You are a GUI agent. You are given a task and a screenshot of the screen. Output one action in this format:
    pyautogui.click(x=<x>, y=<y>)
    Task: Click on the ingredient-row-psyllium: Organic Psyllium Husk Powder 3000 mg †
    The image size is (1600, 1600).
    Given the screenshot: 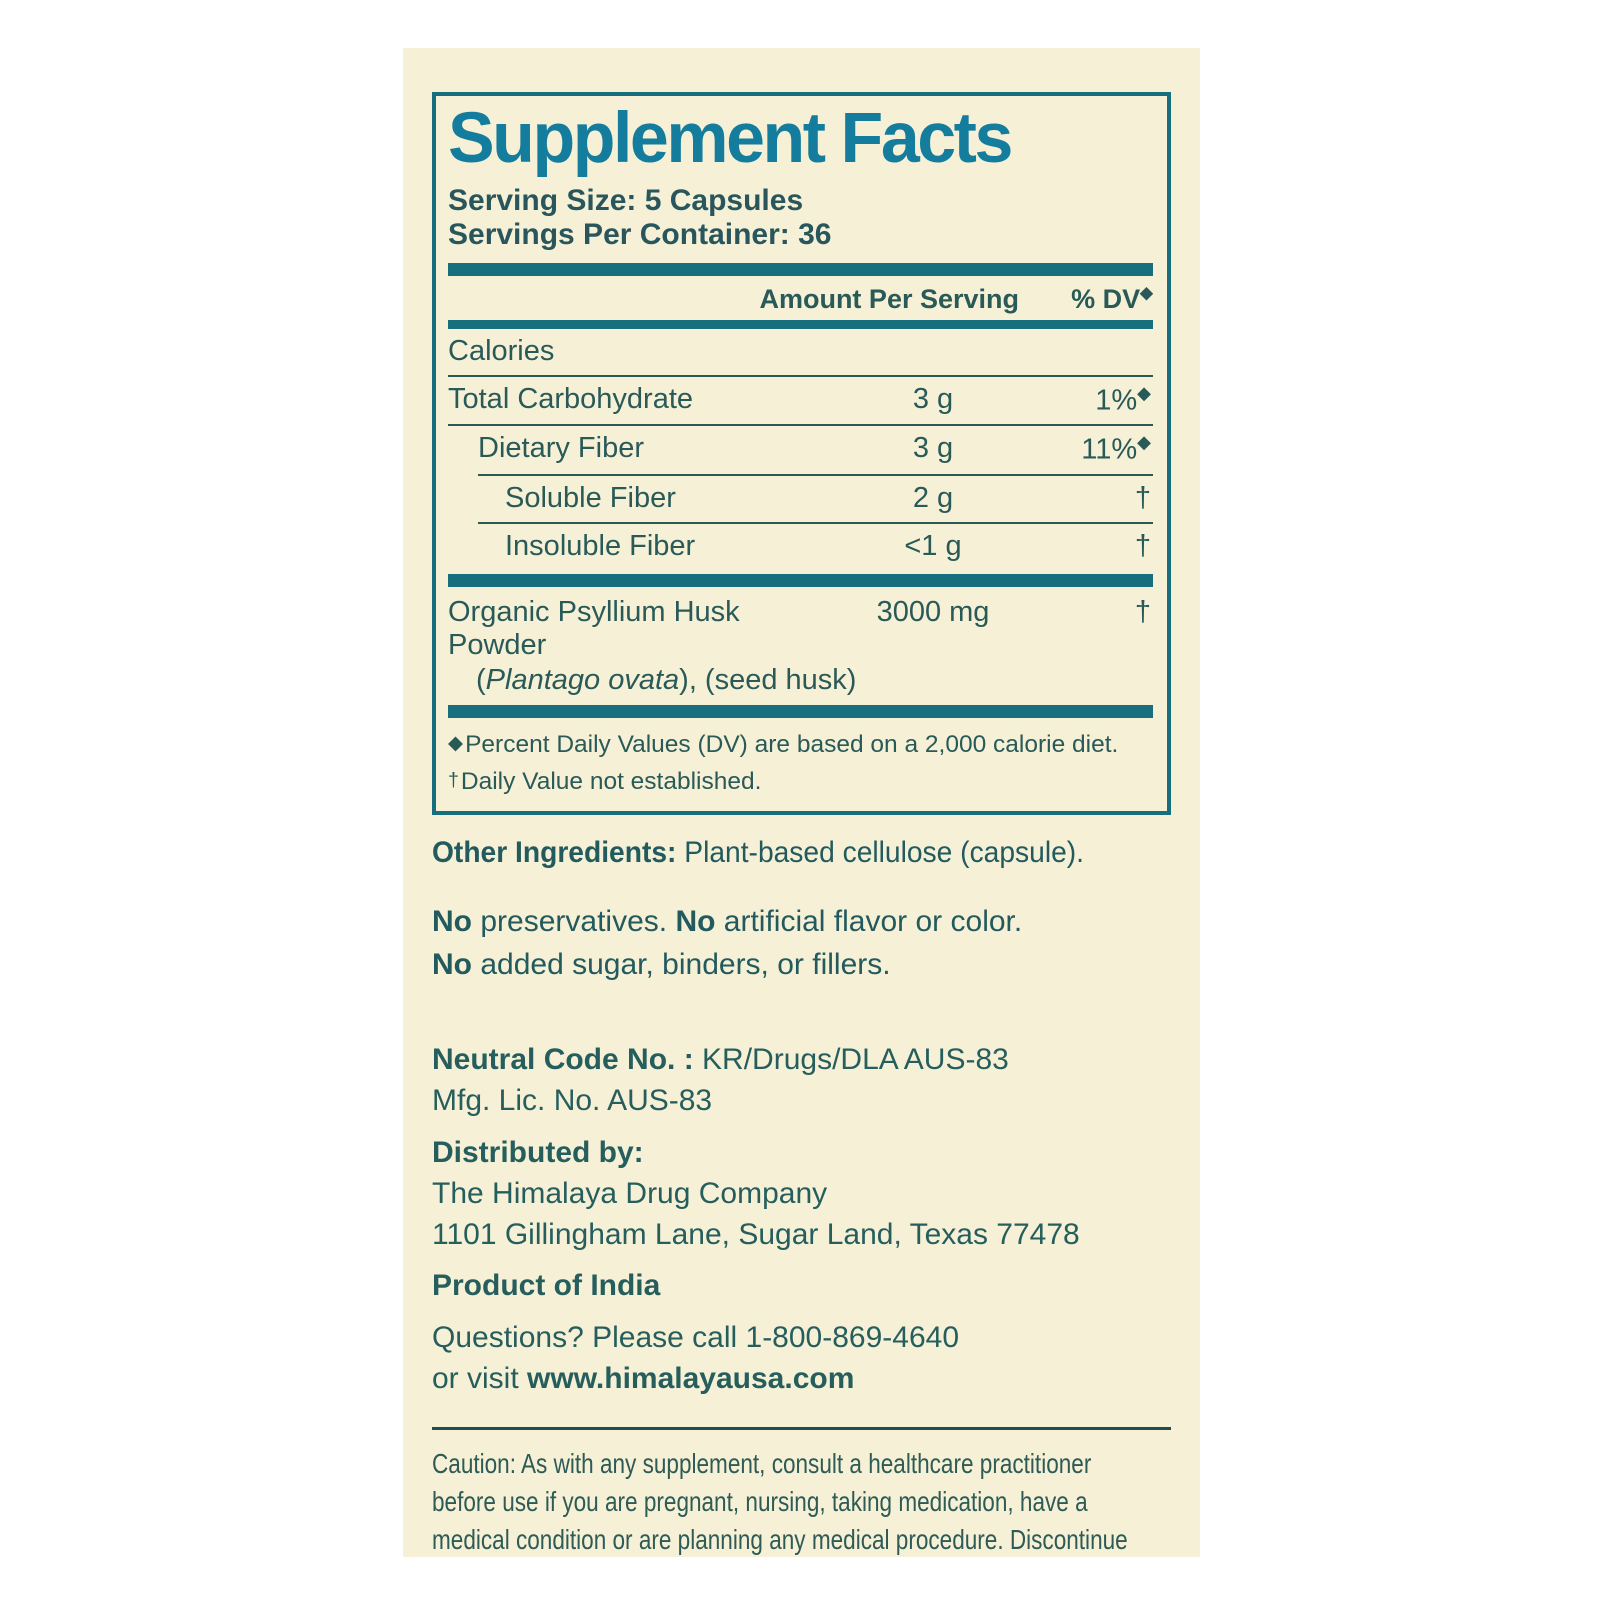 What is the action you would take?
    pyautogui.click(x=800, y=625)
    